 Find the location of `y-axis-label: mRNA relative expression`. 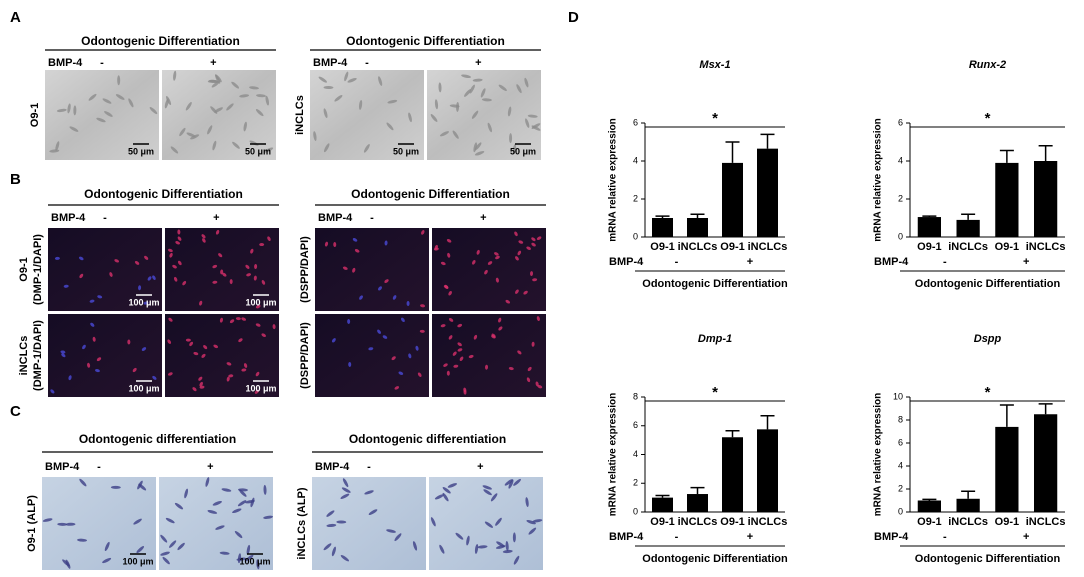

y-axis-label: mRNA relative expression is located at coordinates (878, 180).